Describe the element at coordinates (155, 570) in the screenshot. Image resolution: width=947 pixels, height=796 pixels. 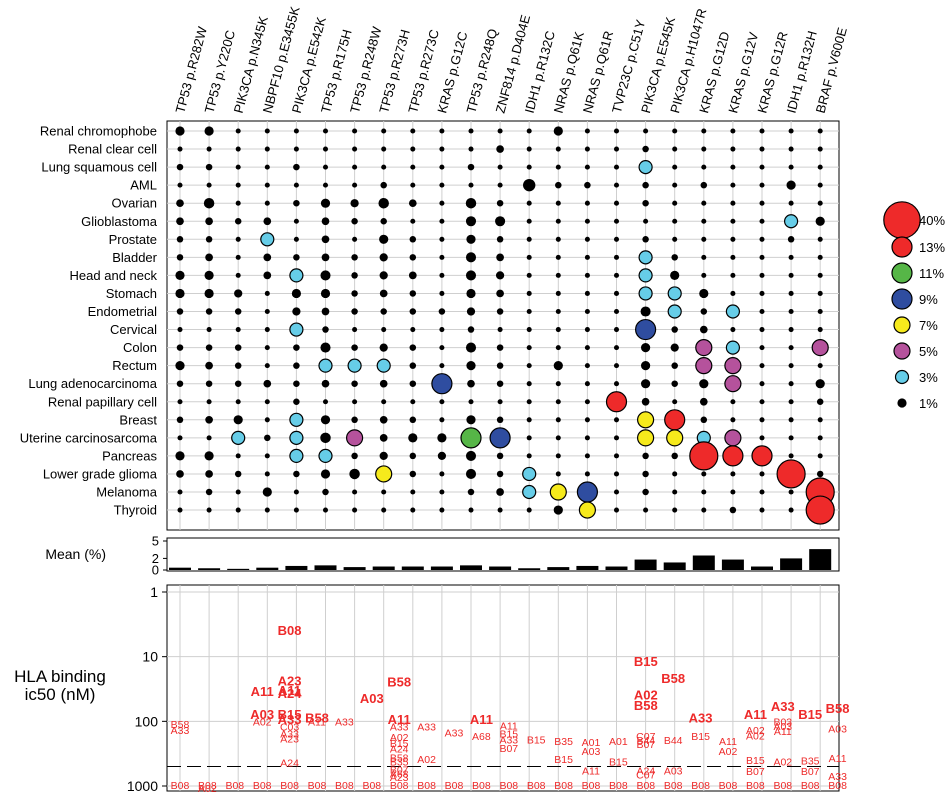
I see `bar-tick-label: 0` at that location.